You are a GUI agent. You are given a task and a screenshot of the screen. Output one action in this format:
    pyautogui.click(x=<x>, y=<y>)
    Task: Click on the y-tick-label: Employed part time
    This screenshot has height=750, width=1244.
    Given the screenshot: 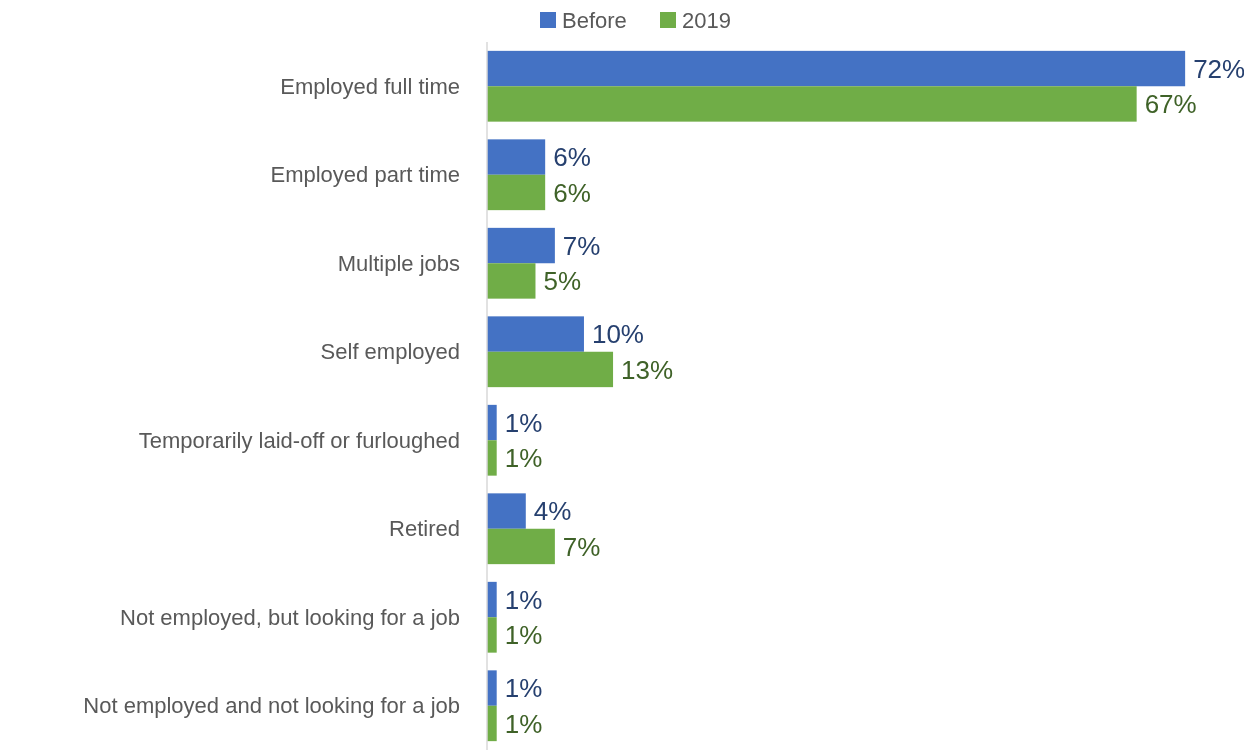 What is the action you would take?
    pyautogui.click(x=365, y=175)
    